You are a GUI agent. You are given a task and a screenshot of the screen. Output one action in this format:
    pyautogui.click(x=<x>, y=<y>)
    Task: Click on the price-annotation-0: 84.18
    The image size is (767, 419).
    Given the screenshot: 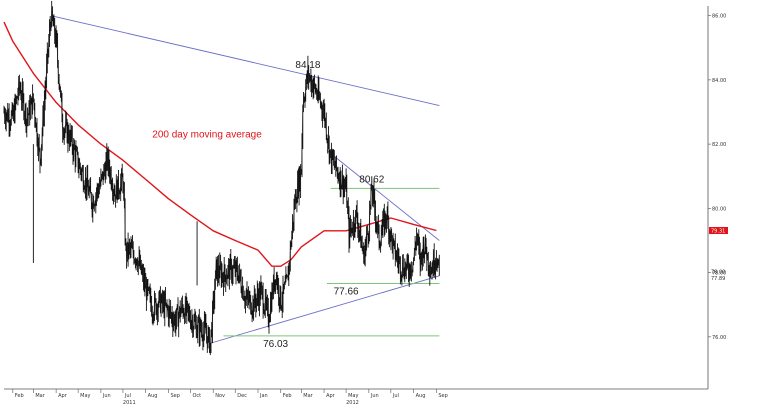 What is the action you would take?
    pyautogui.click(x=307, y=65)
    